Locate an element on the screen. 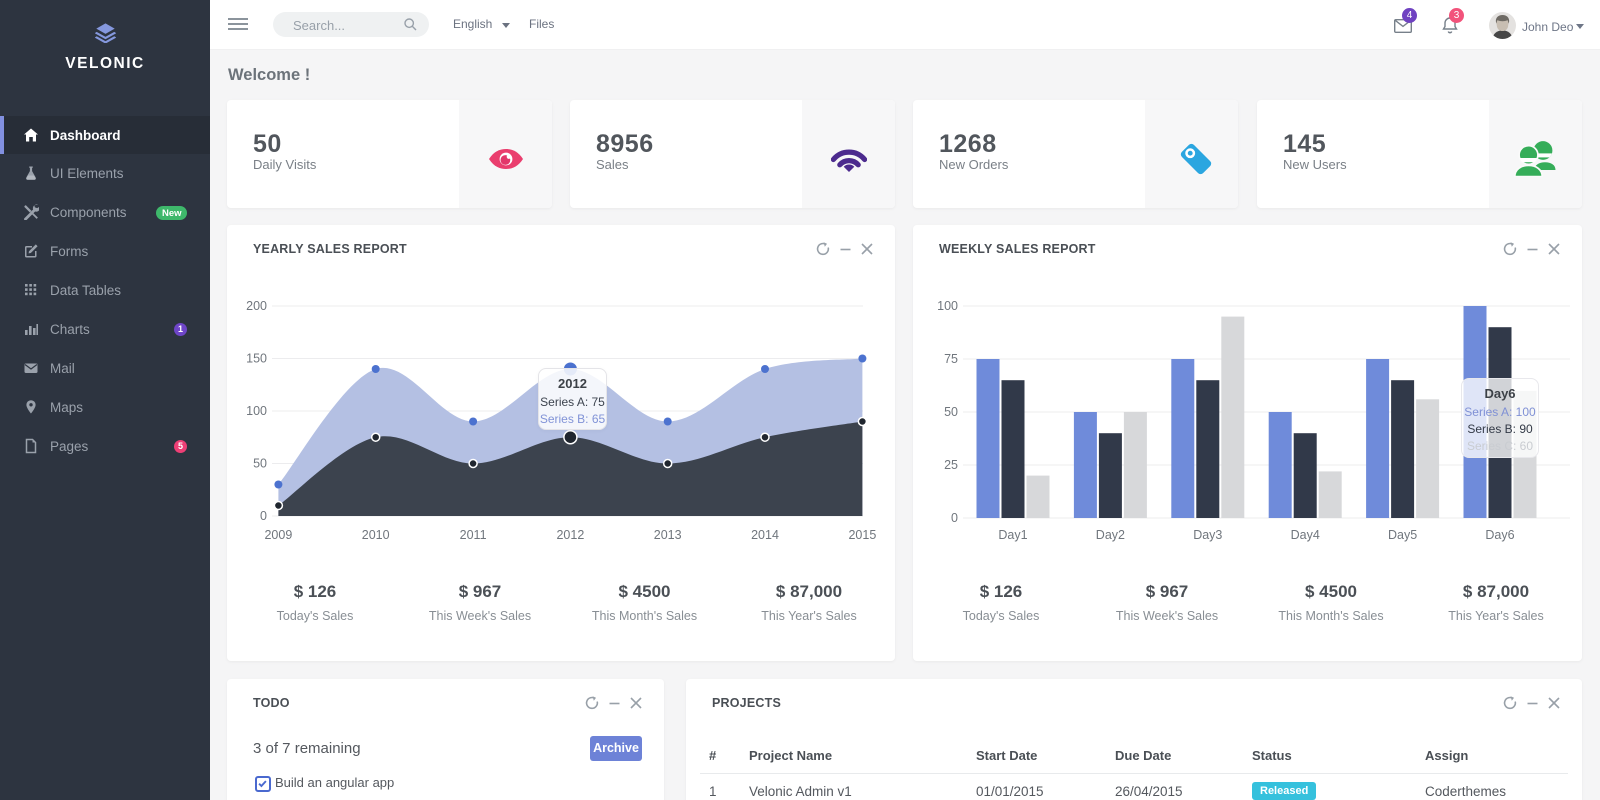 The width and height of the screenshot is (1600, 800). svg-text: 2013 is located at coordinates (668, 535).